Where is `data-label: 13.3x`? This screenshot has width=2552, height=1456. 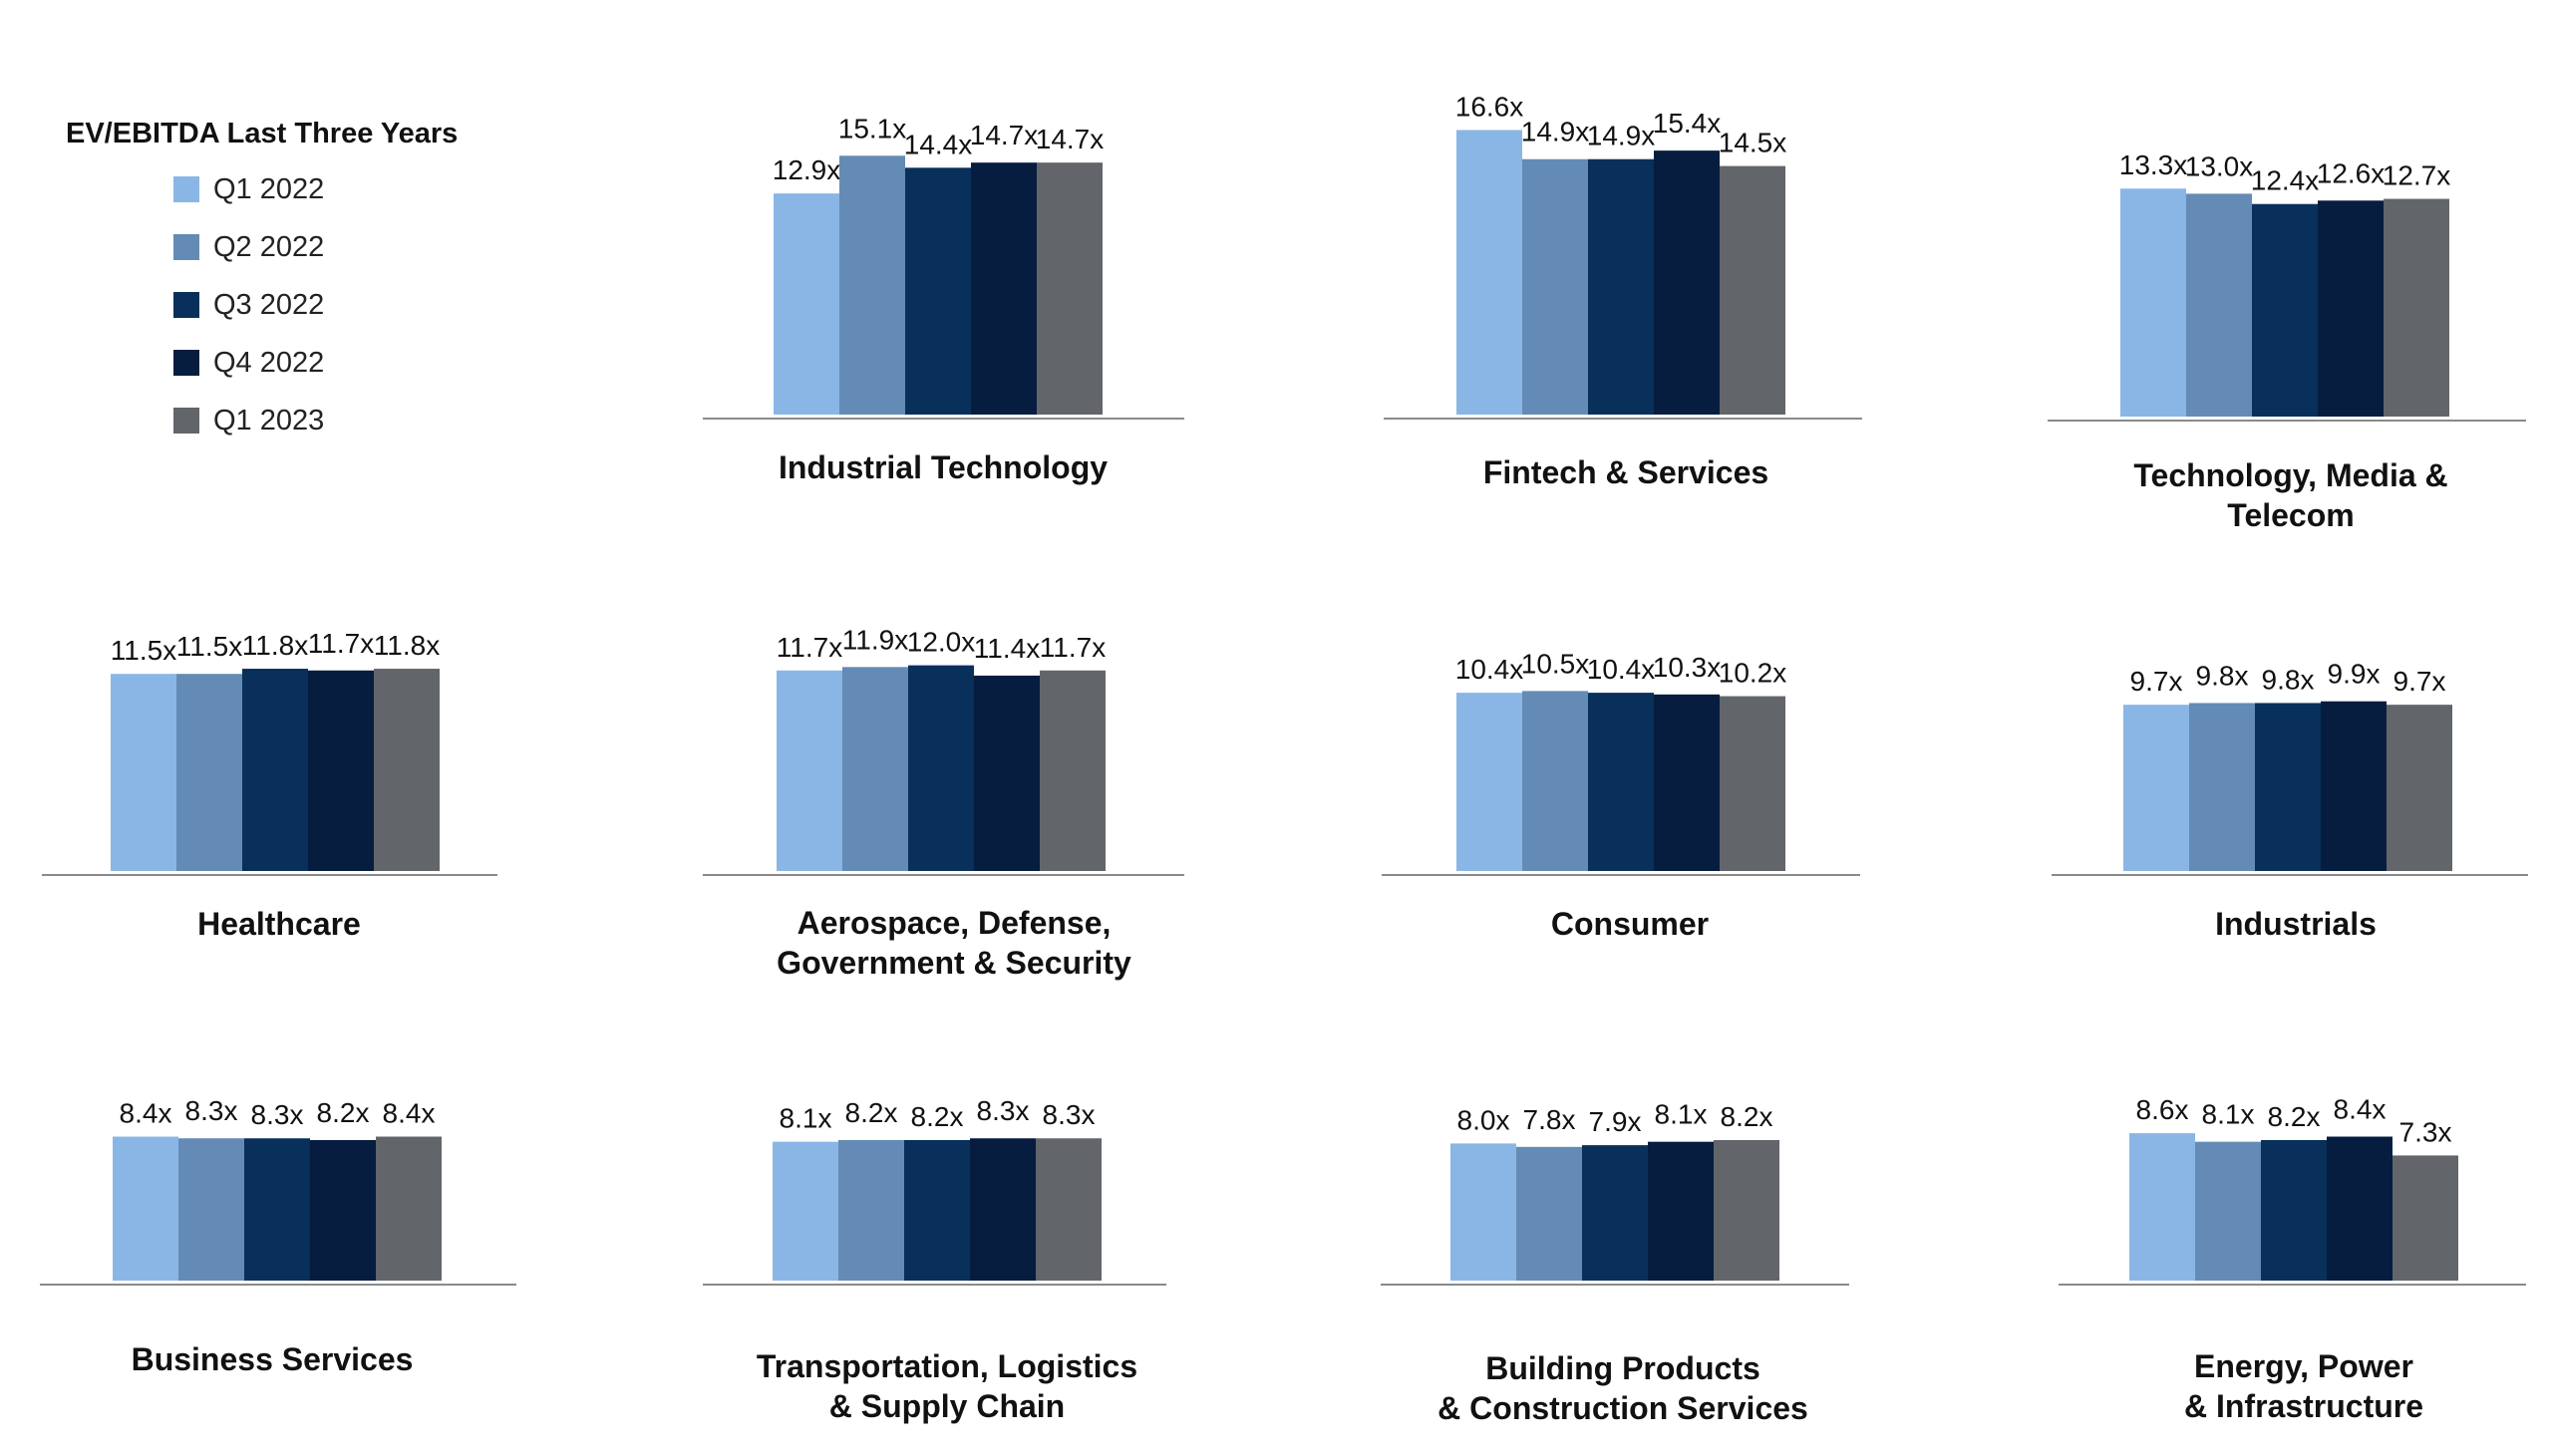
data-label: 13.3x is located at coordinates (2153, 164).